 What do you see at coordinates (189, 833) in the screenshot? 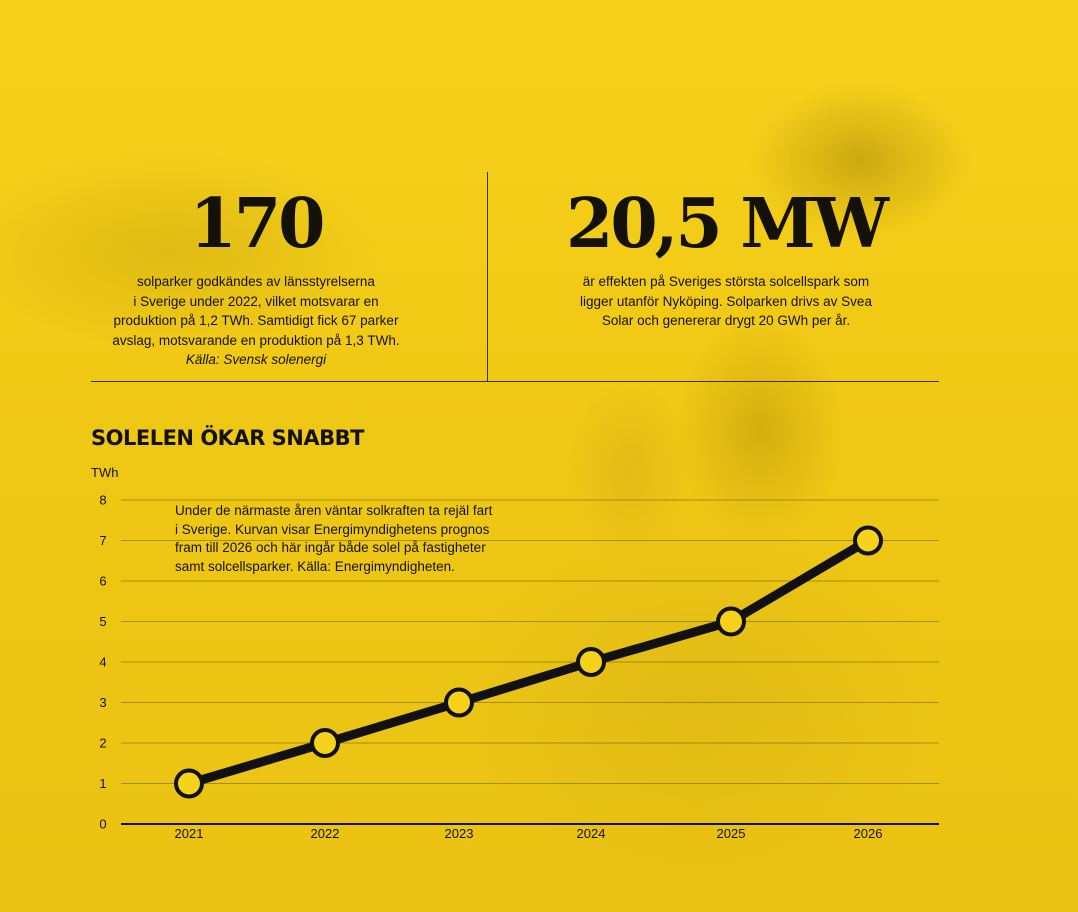
I see `x-tick-label: 2021` at bounding box center [189, 833].